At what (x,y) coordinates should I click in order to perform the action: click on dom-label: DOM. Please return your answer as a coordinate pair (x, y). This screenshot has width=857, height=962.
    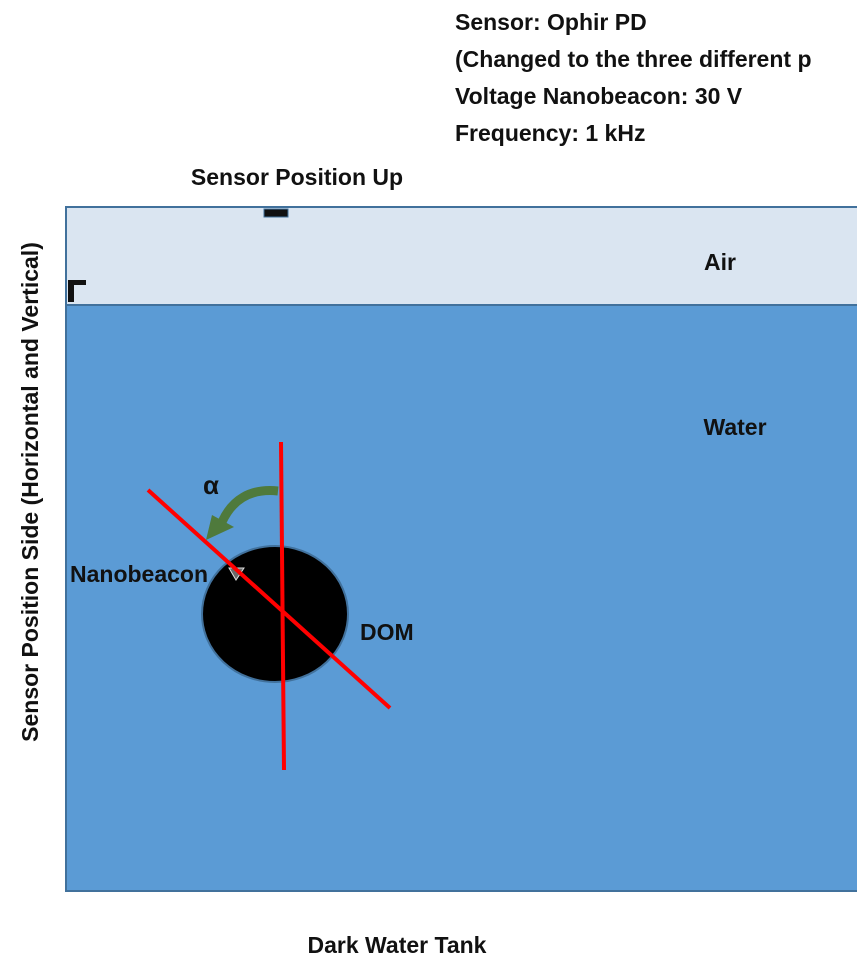
    Looking at the image, I should click on (387, 632).